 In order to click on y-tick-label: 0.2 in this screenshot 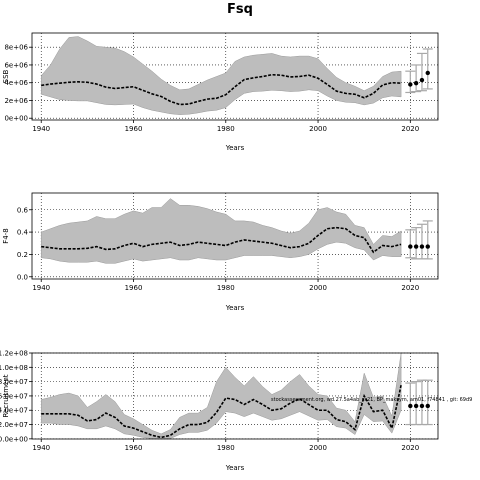, I will do `click(22, 255)`.